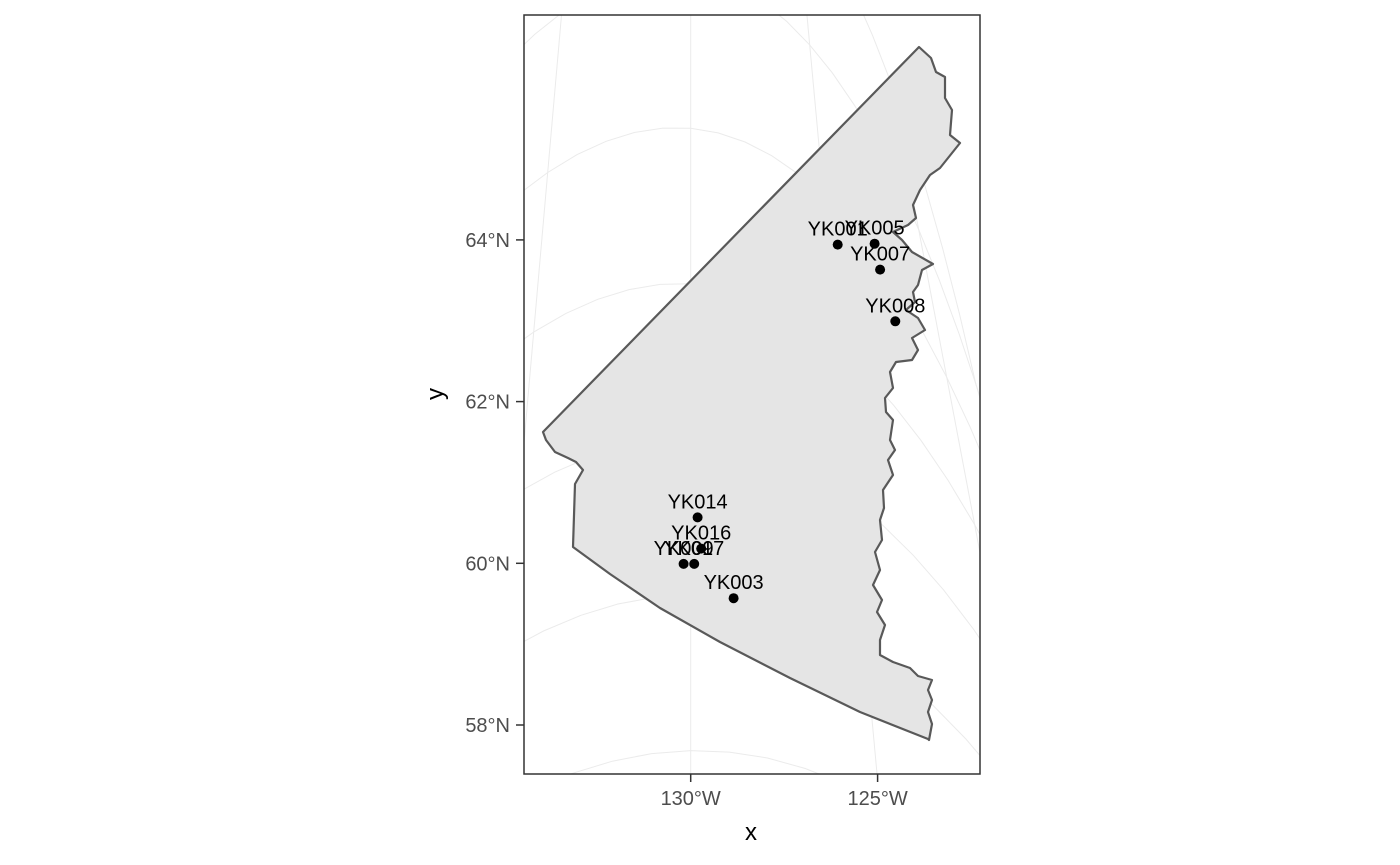  What do you see at coordinates (698, 502) in the screenshot?
I see `point-label: YK014` at bounding box center [698, 502].